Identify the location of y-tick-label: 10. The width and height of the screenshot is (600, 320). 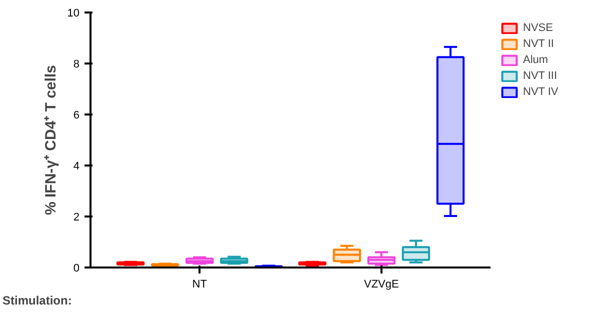
(73, 14).